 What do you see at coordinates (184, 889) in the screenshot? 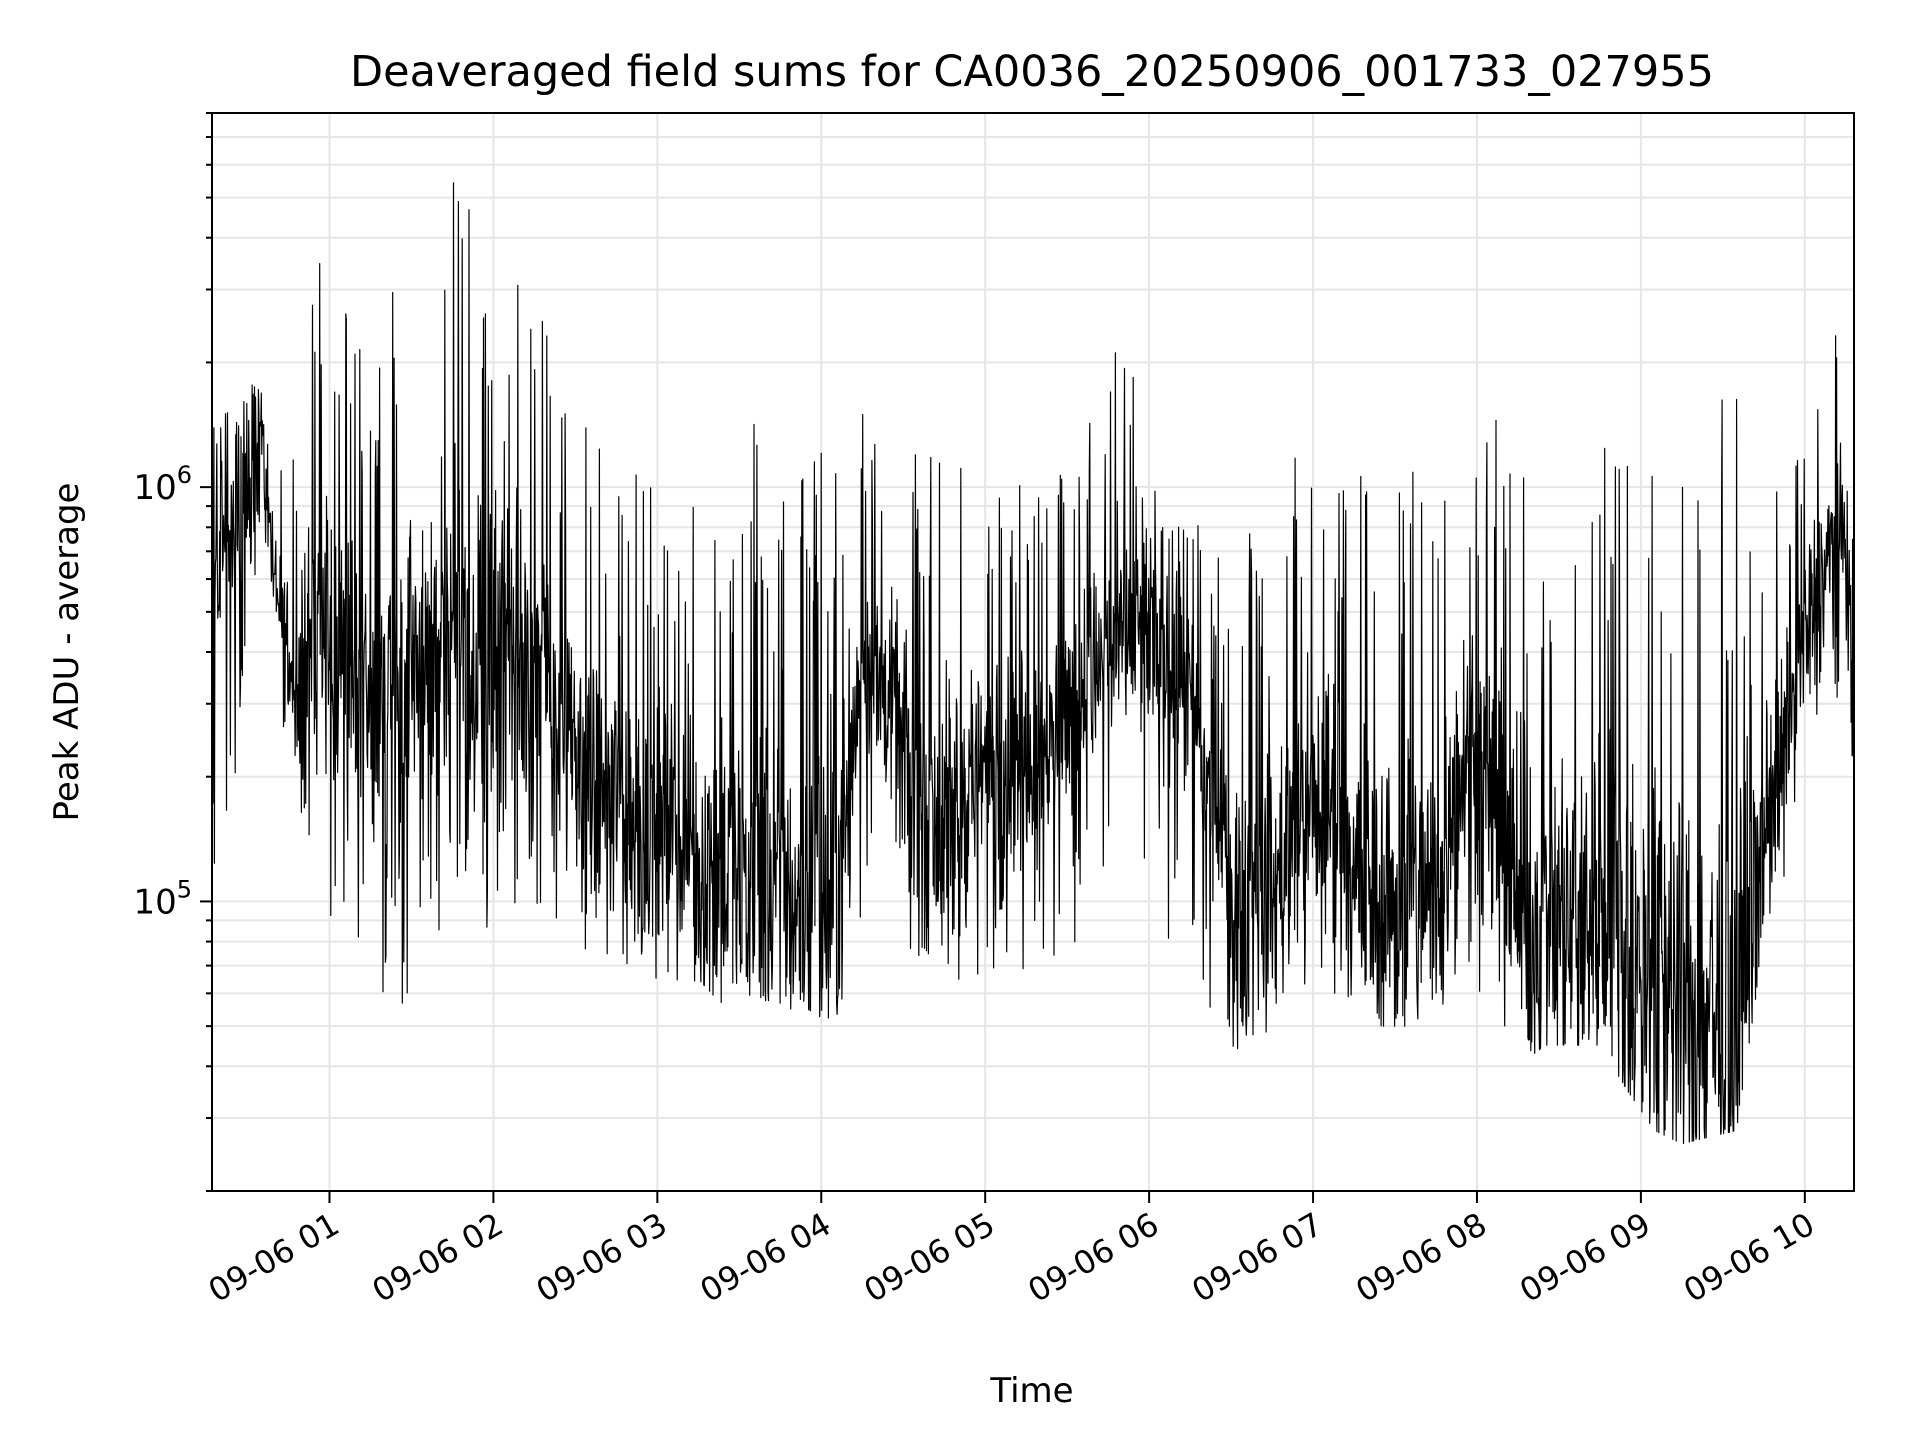
I see `y-tick-exponent: 5` at bounding box center [184, 889].